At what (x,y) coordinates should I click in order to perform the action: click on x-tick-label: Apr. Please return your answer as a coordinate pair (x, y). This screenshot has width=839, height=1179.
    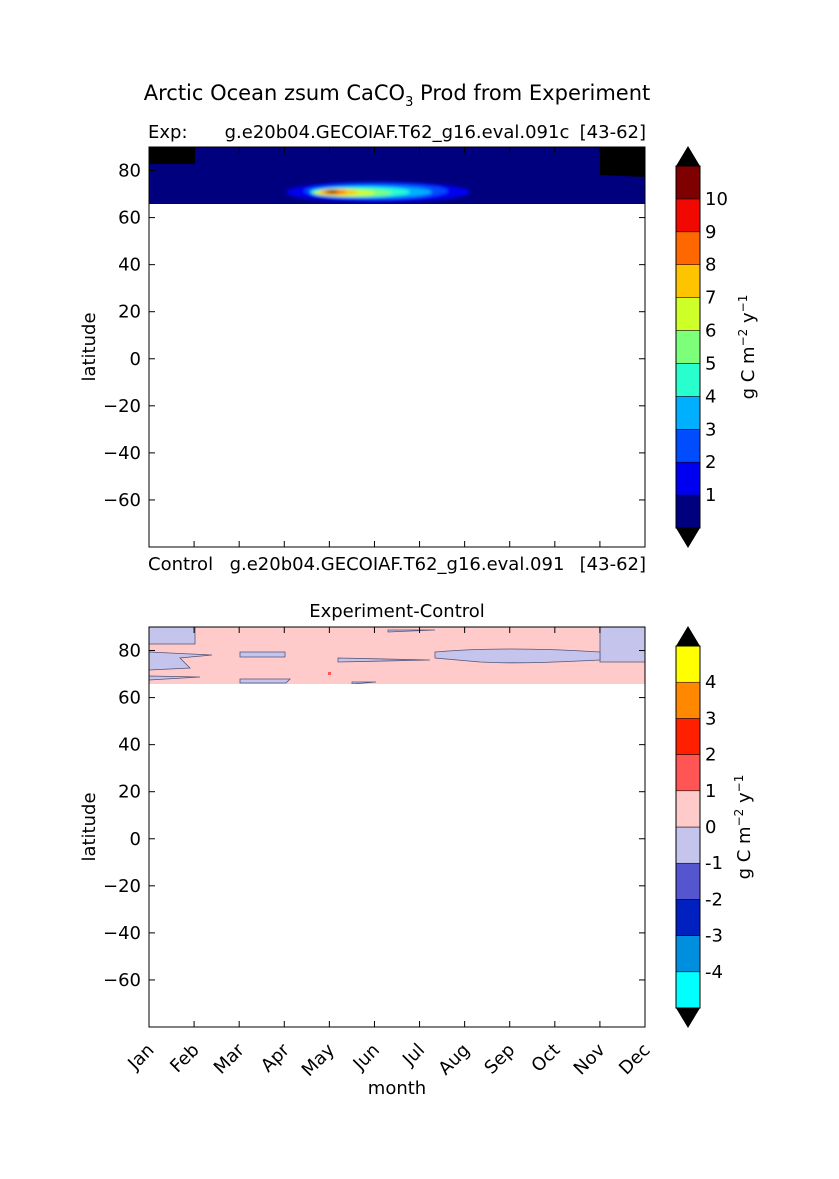
    Looking at the image, I should click on (275, 1057).